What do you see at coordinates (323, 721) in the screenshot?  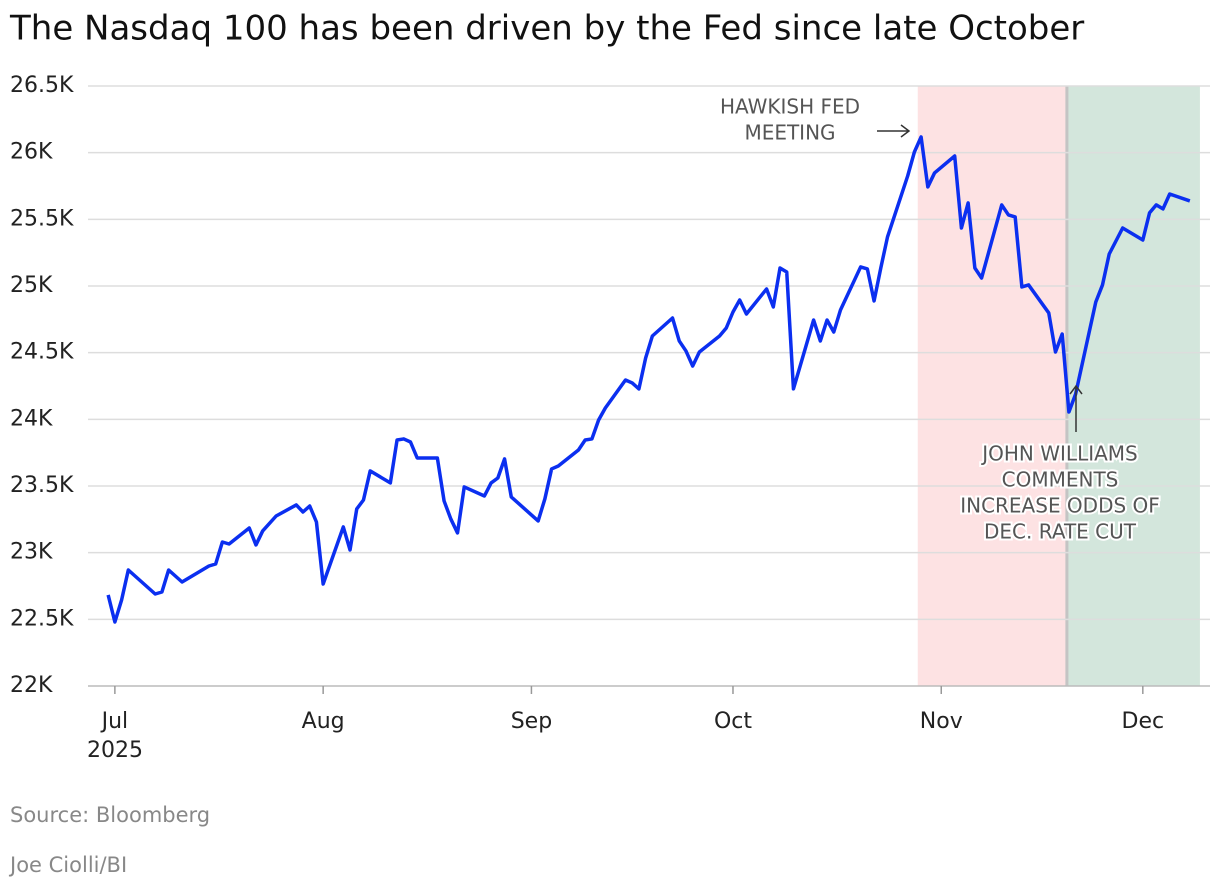 I see `x-tick-label: Aug` at bounding box center [323, 721].